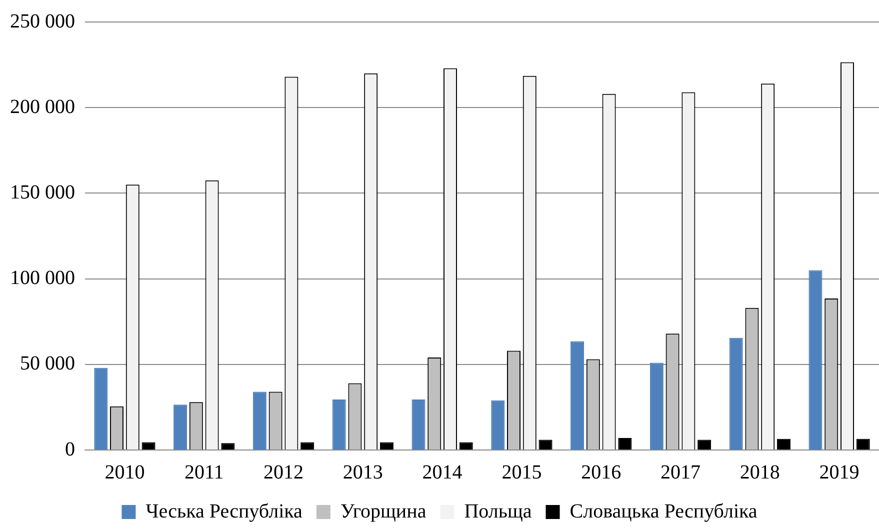  Describe the element at coordinates (204, 472) in the screenshot. I see `x-tick-label: 2011` at that location.